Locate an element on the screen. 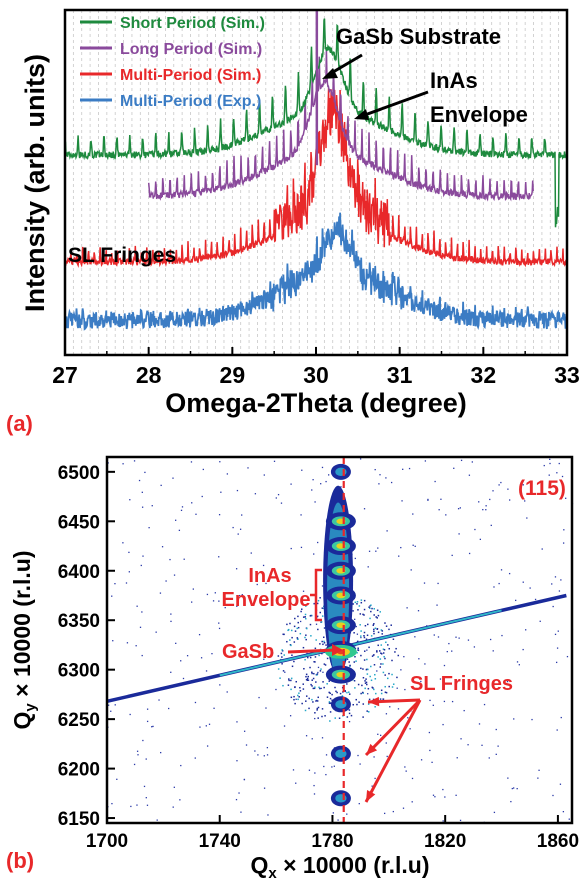 This screenshot has height=878, width=581. a-x-axis-label: Omega-2Theta (degree) is located at coordinates (316, 403).